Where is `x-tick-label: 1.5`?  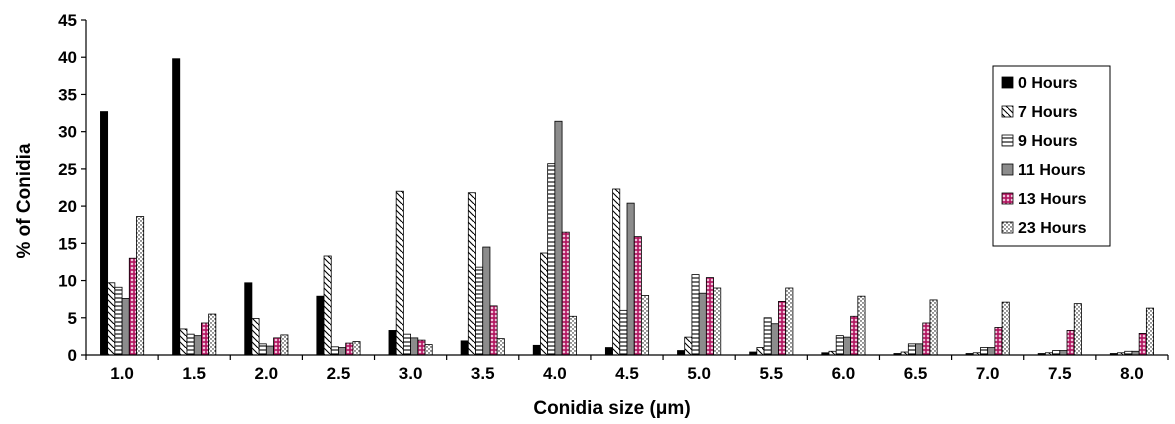 x-tick-label: 1.5 is located at coordinates (194, 373).